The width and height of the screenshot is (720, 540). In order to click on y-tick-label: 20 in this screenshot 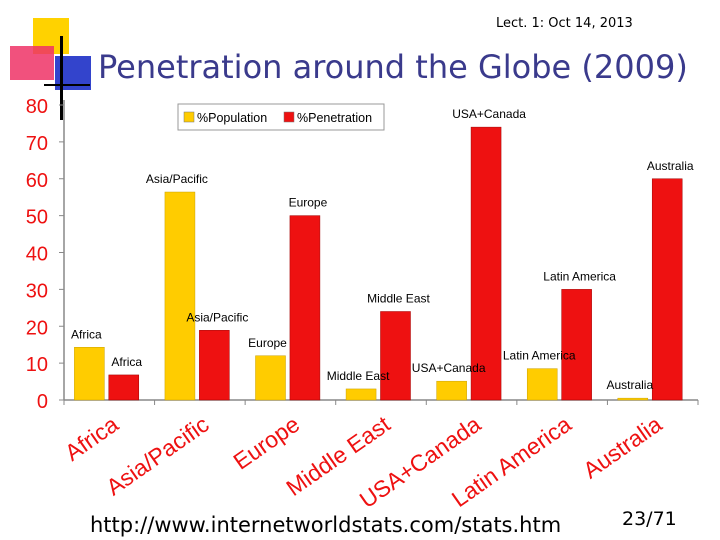, I will do `click(37, 328)`.